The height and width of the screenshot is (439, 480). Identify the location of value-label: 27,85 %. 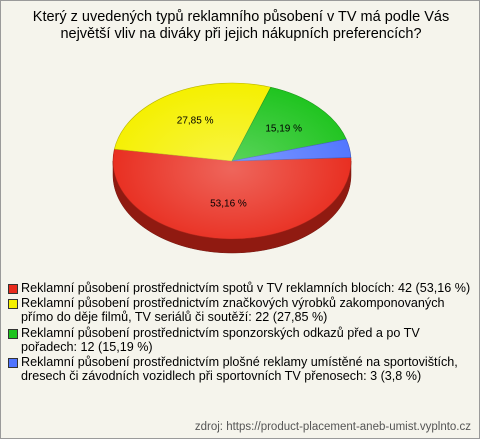
(195, 121).